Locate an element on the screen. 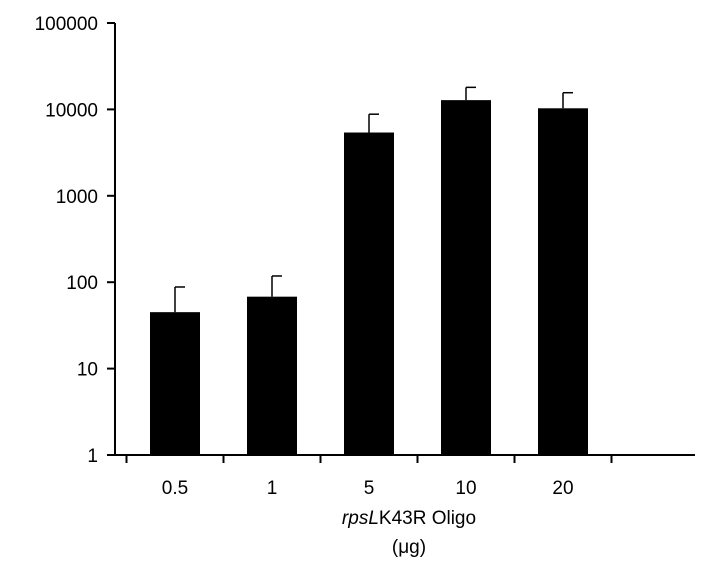  x-tick-label: 1 is located at coordinates (272, 488).